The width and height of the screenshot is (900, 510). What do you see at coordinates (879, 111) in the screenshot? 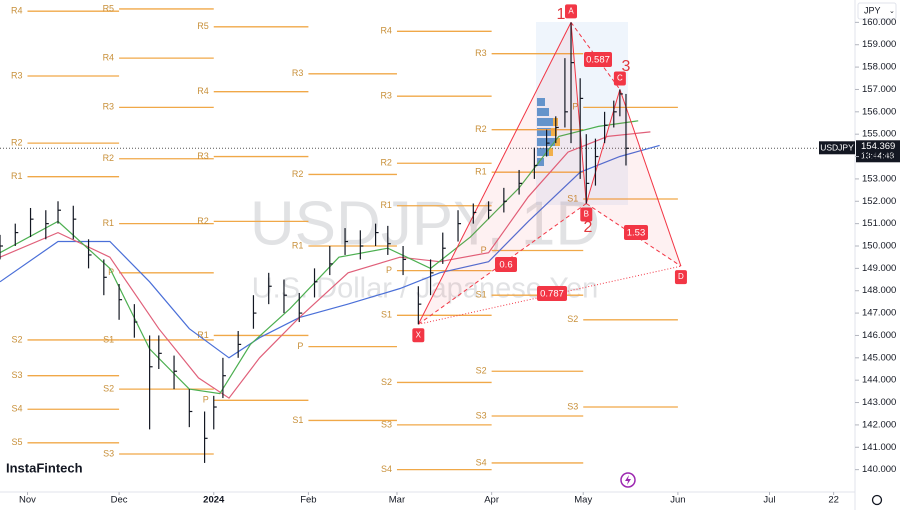
I see `y-tick-label: 156.000` at bounding box center [879, 111].